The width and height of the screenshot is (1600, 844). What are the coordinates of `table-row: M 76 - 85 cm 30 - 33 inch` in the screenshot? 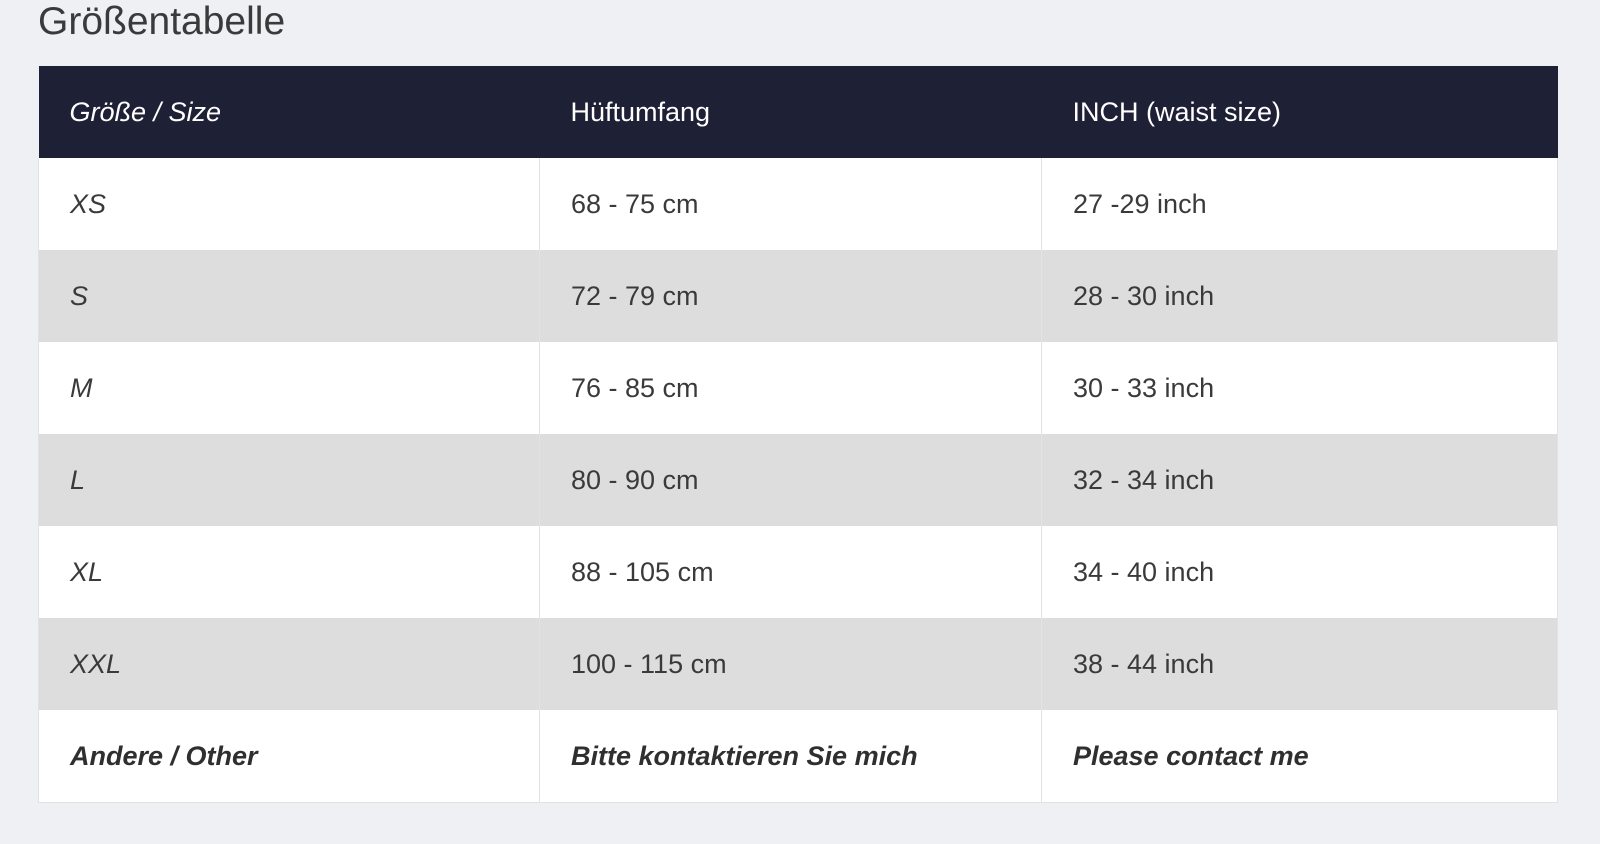 It's located at (798, 388).